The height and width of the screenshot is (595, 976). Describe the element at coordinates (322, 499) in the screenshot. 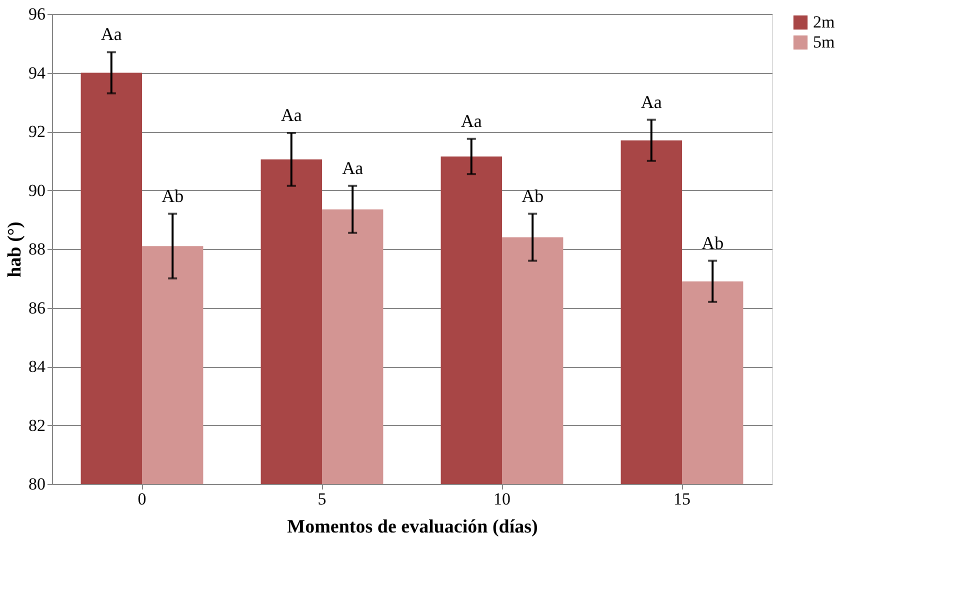

I see `x-tick-label: 5` at that location.